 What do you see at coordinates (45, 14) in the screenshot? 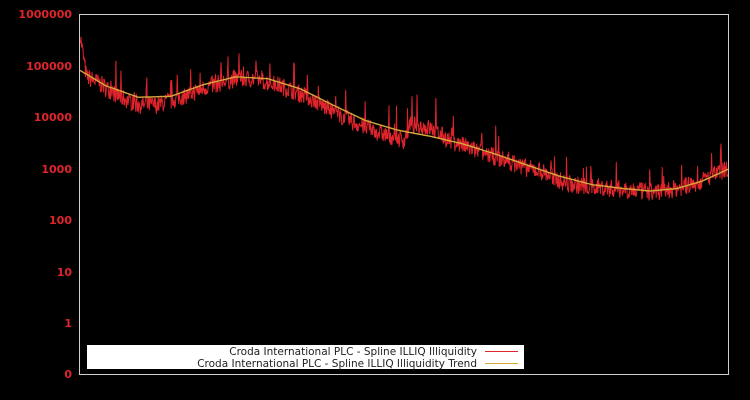
I see `y-tick-label: 1000000` at bounding box center [45, 14].